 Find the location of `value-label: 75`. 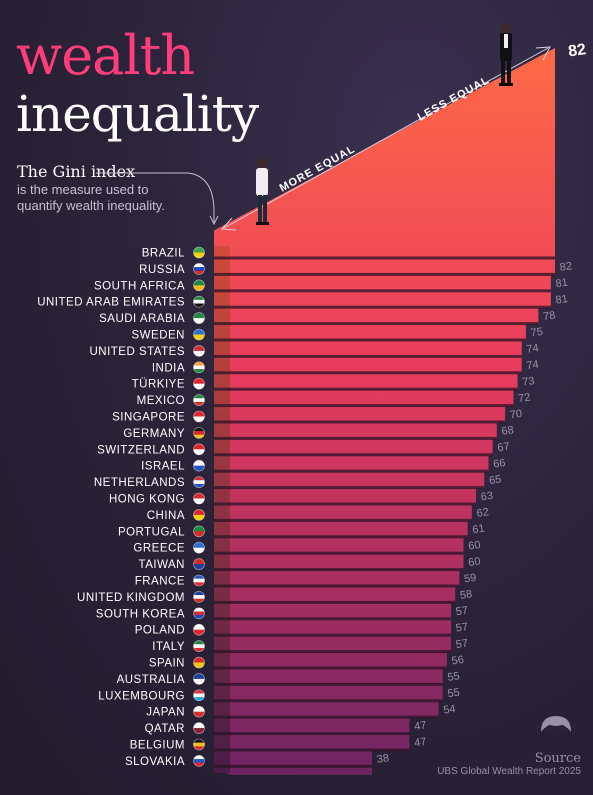

value-label: 75 is located at coordinates (537, 333).